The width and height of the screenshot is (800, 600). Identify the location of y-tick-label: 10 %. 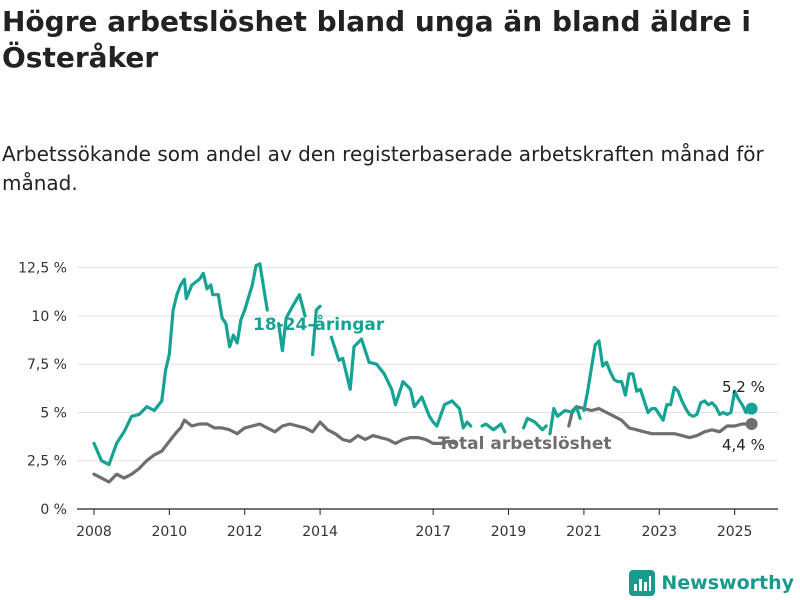
(49, 317).